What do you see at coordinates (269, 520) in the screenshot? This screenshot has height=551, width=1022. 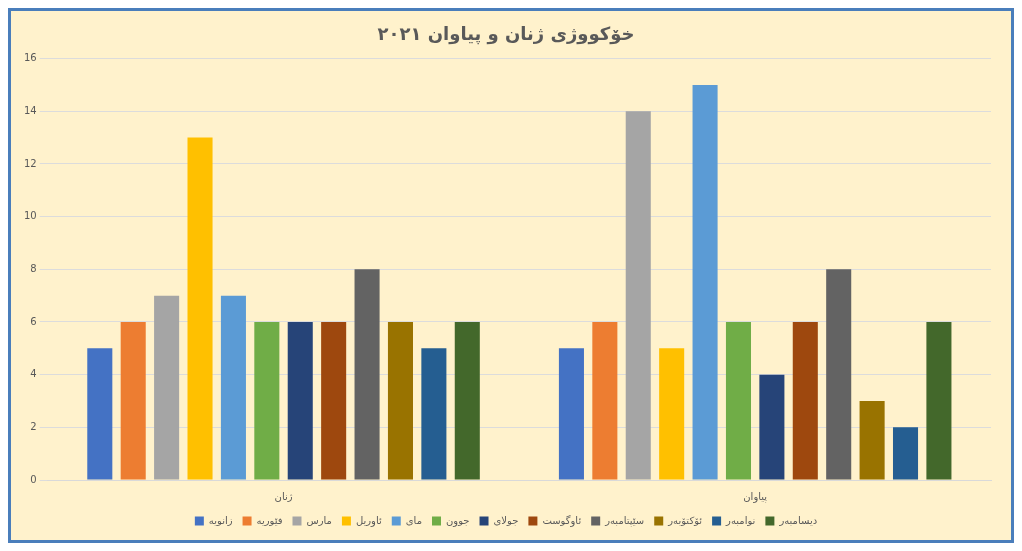 I see `legend-label: فێوریه` at bounding box center [269, 520].